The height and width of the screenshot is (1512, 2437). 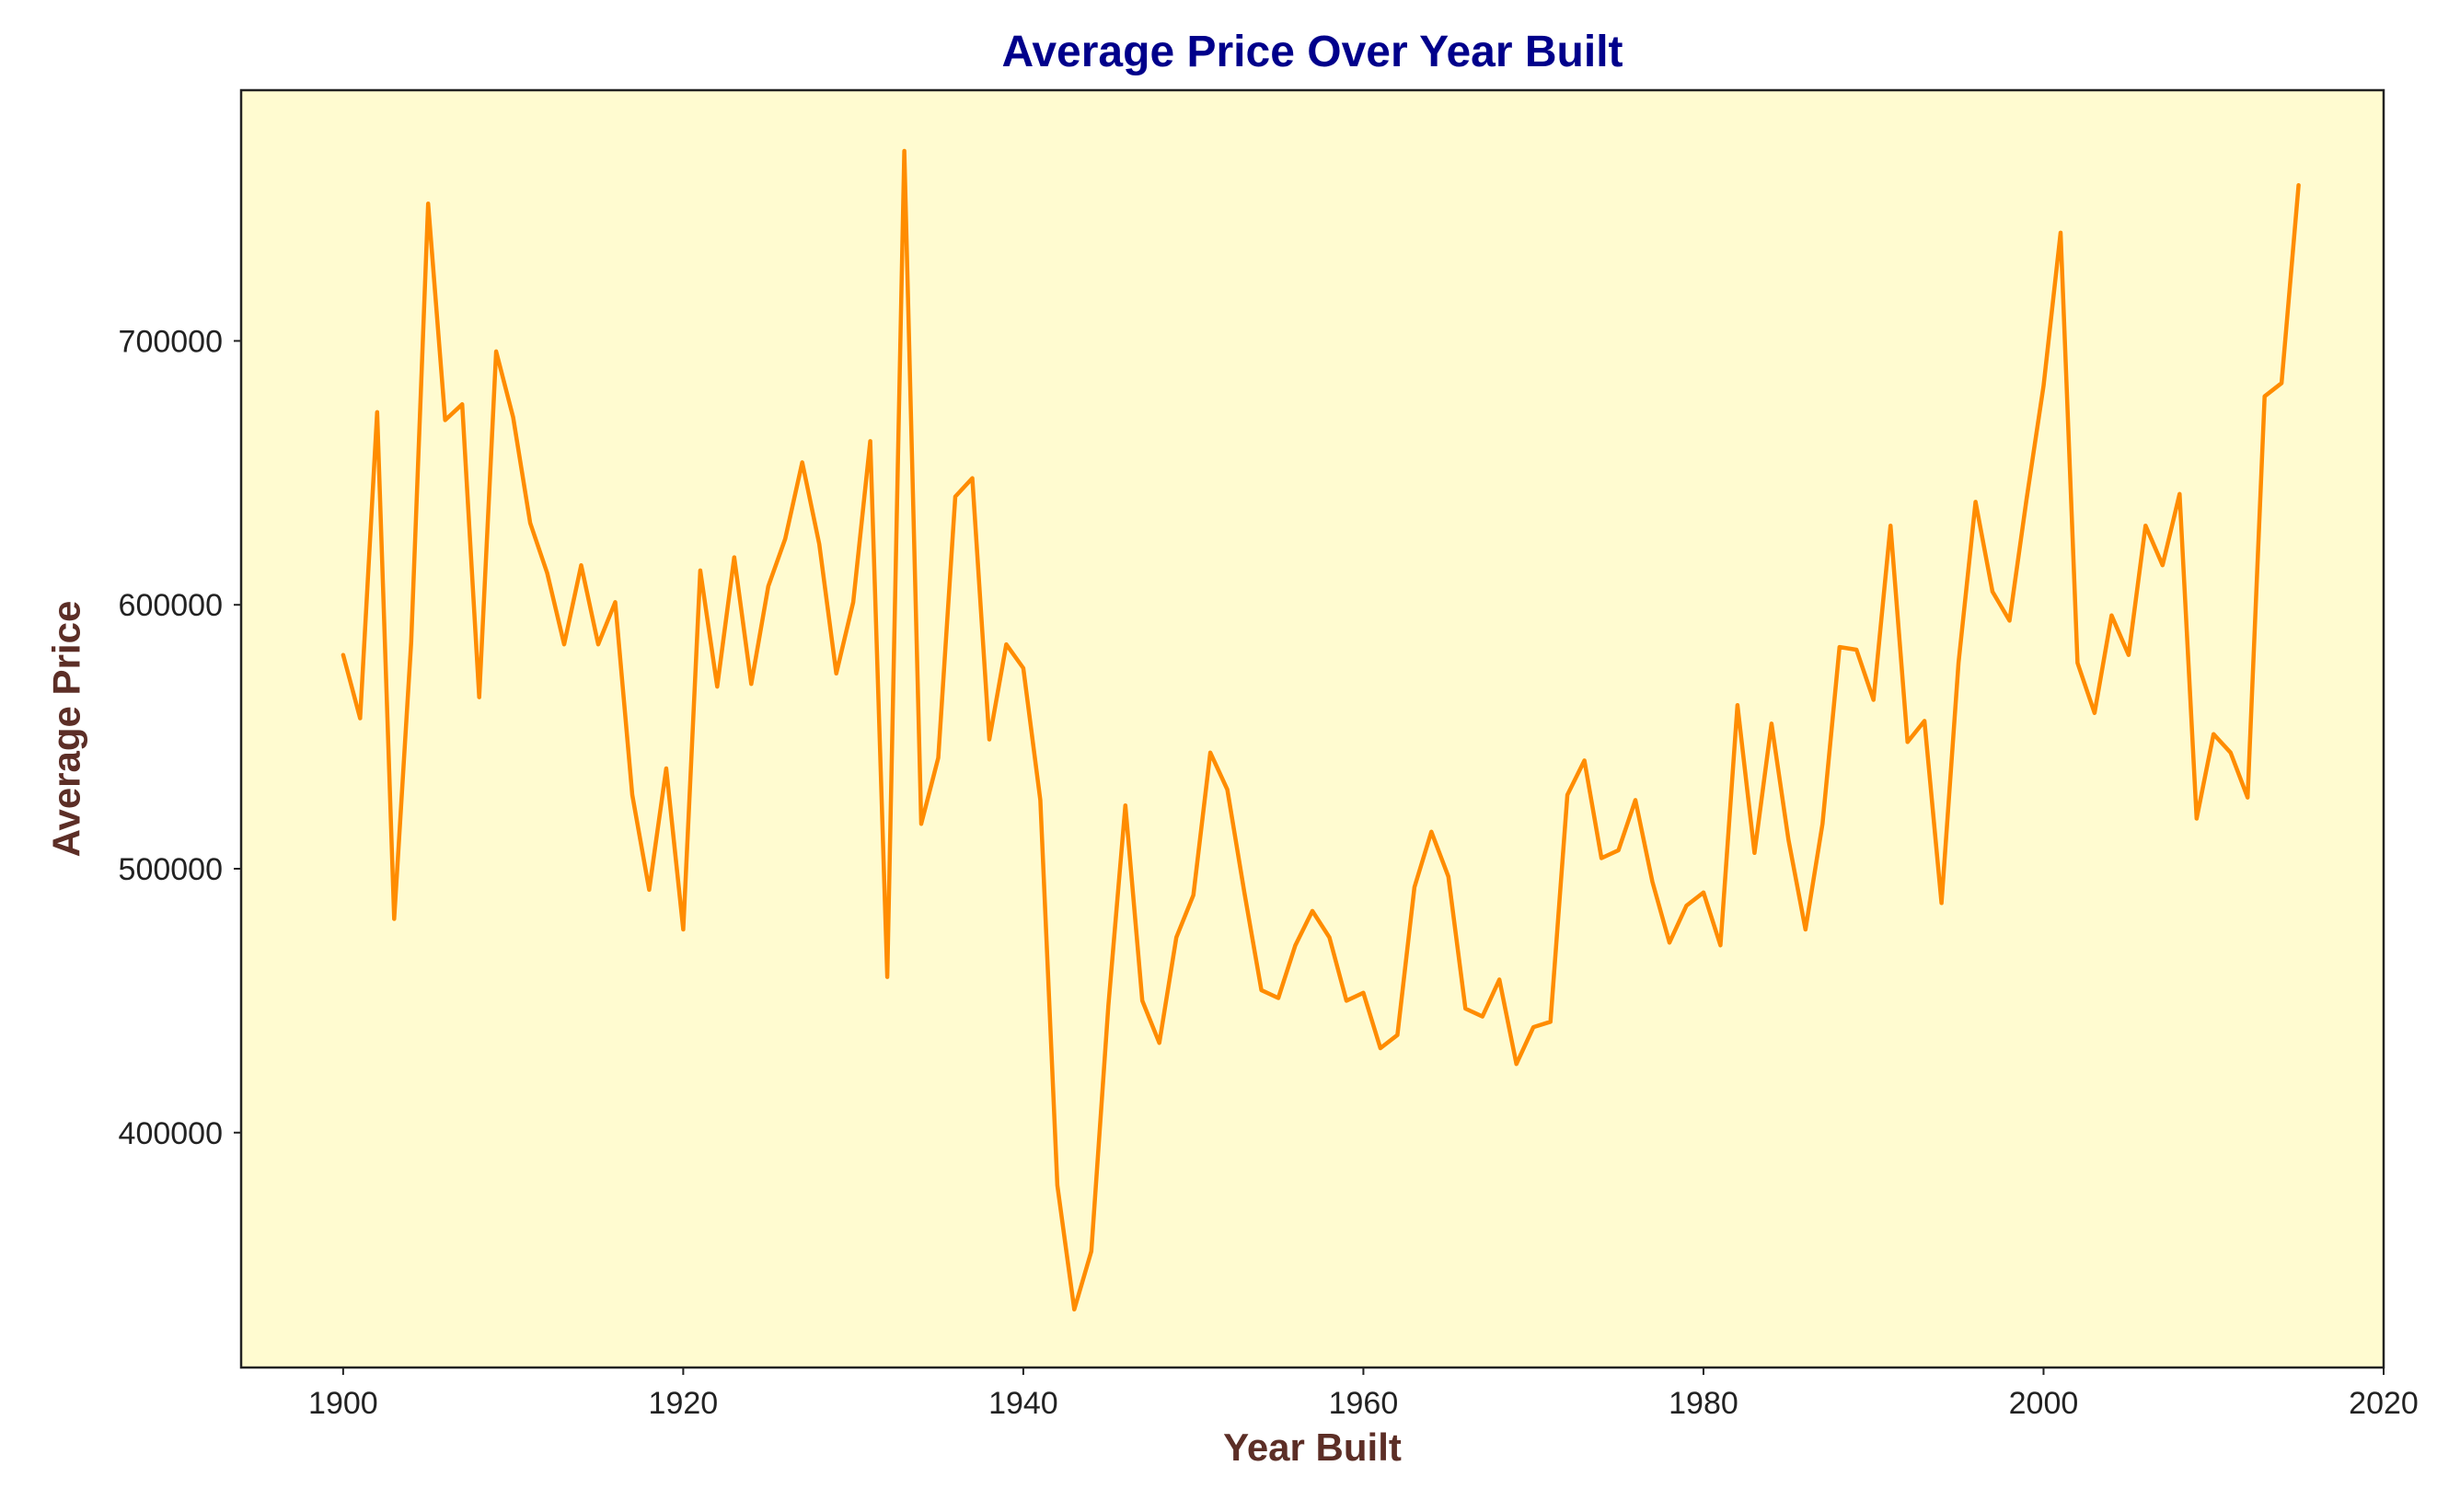 I want to click on y-tick-label: 500000, so click(x=171, y=869).